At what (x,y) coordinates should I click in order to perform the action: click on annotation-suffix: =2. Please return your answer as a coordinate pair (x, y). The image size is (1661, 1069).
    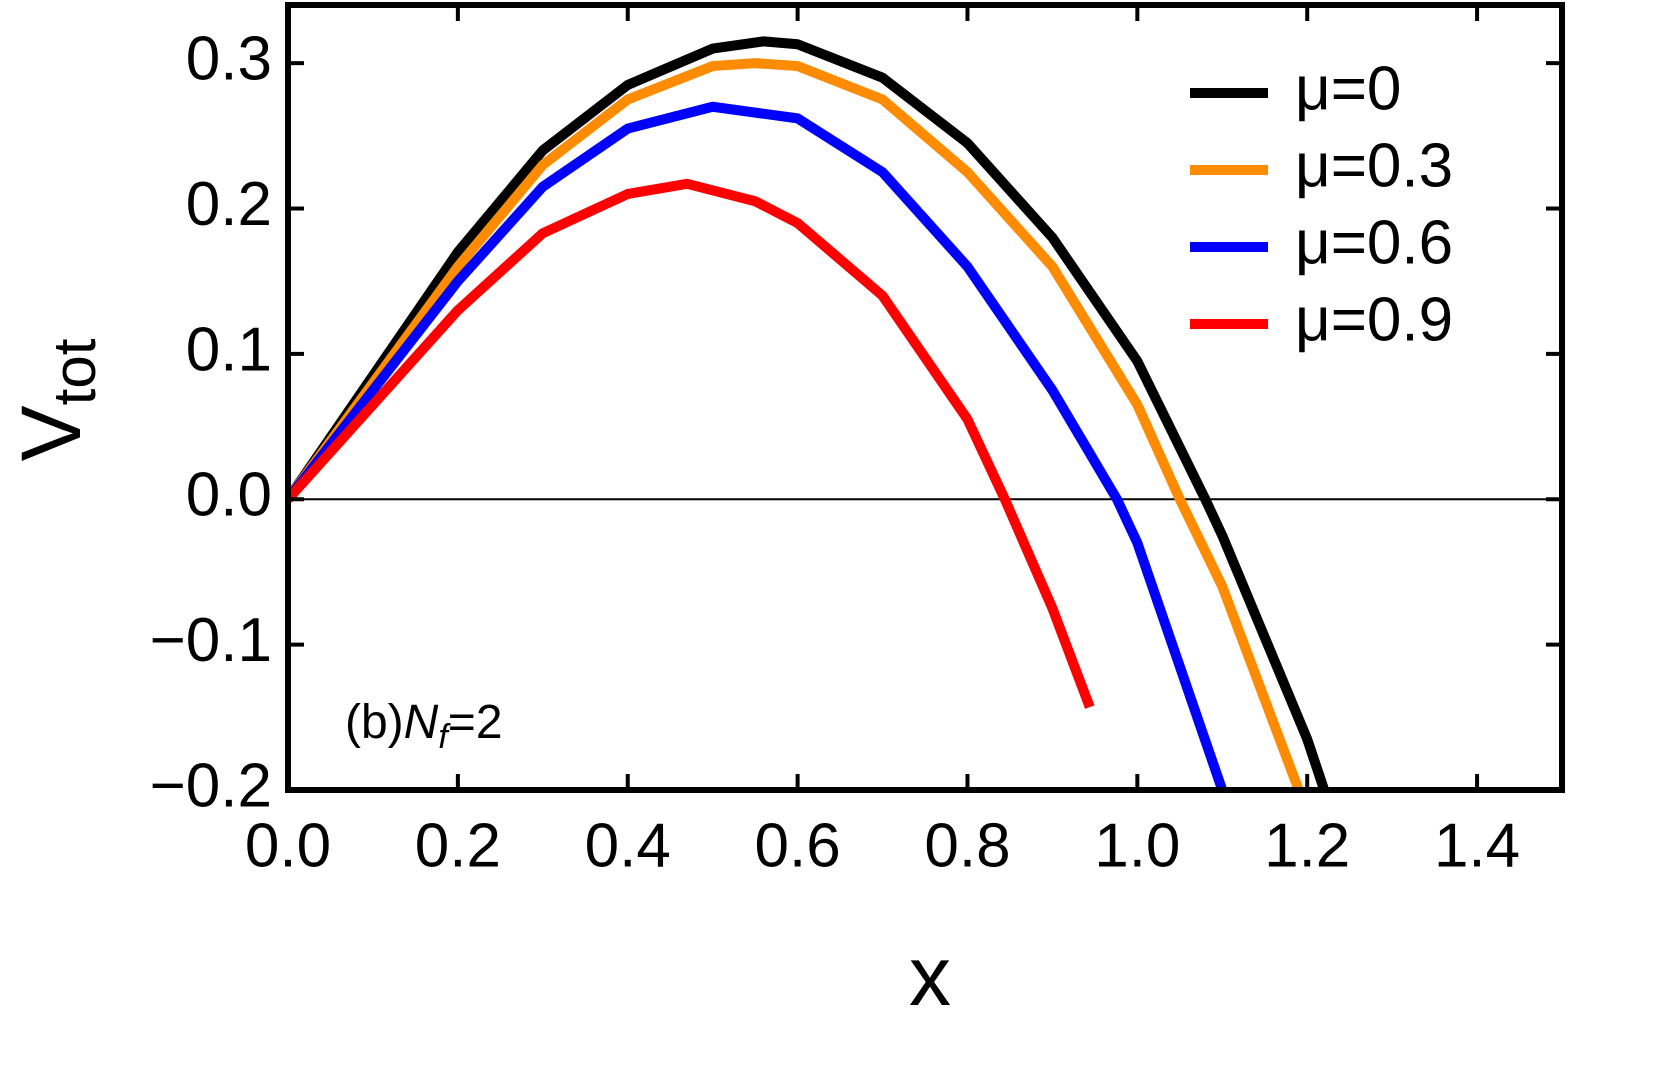
    Looking at the image, I should click on (475, 722).